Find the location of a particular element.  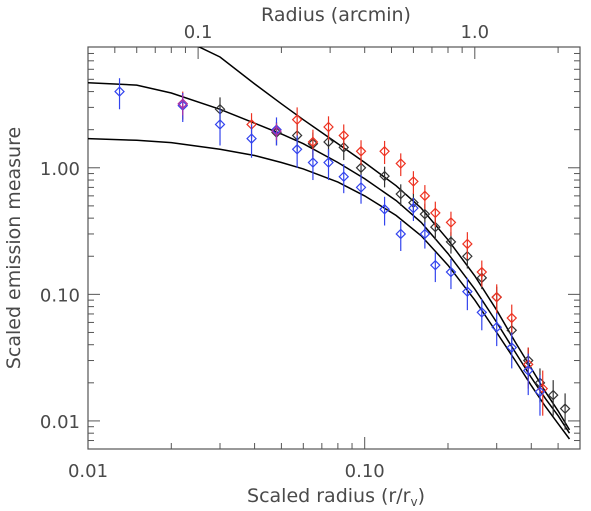

series-purple is located at coordinates (229, 117).